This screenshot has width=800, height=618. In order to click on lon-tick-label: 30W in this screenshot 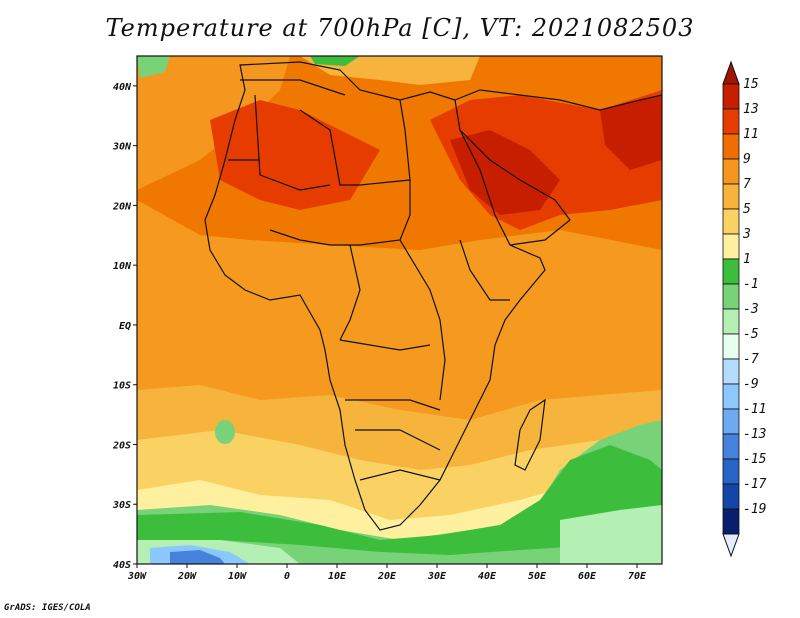, I will do `click(137, 576)`.